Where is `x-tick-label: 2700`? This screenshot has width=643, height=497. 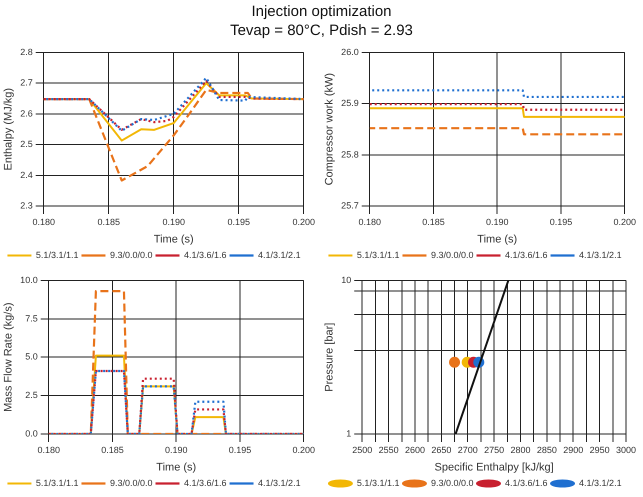
x-tick-label: 2700 is located at coordinates (468, 449).